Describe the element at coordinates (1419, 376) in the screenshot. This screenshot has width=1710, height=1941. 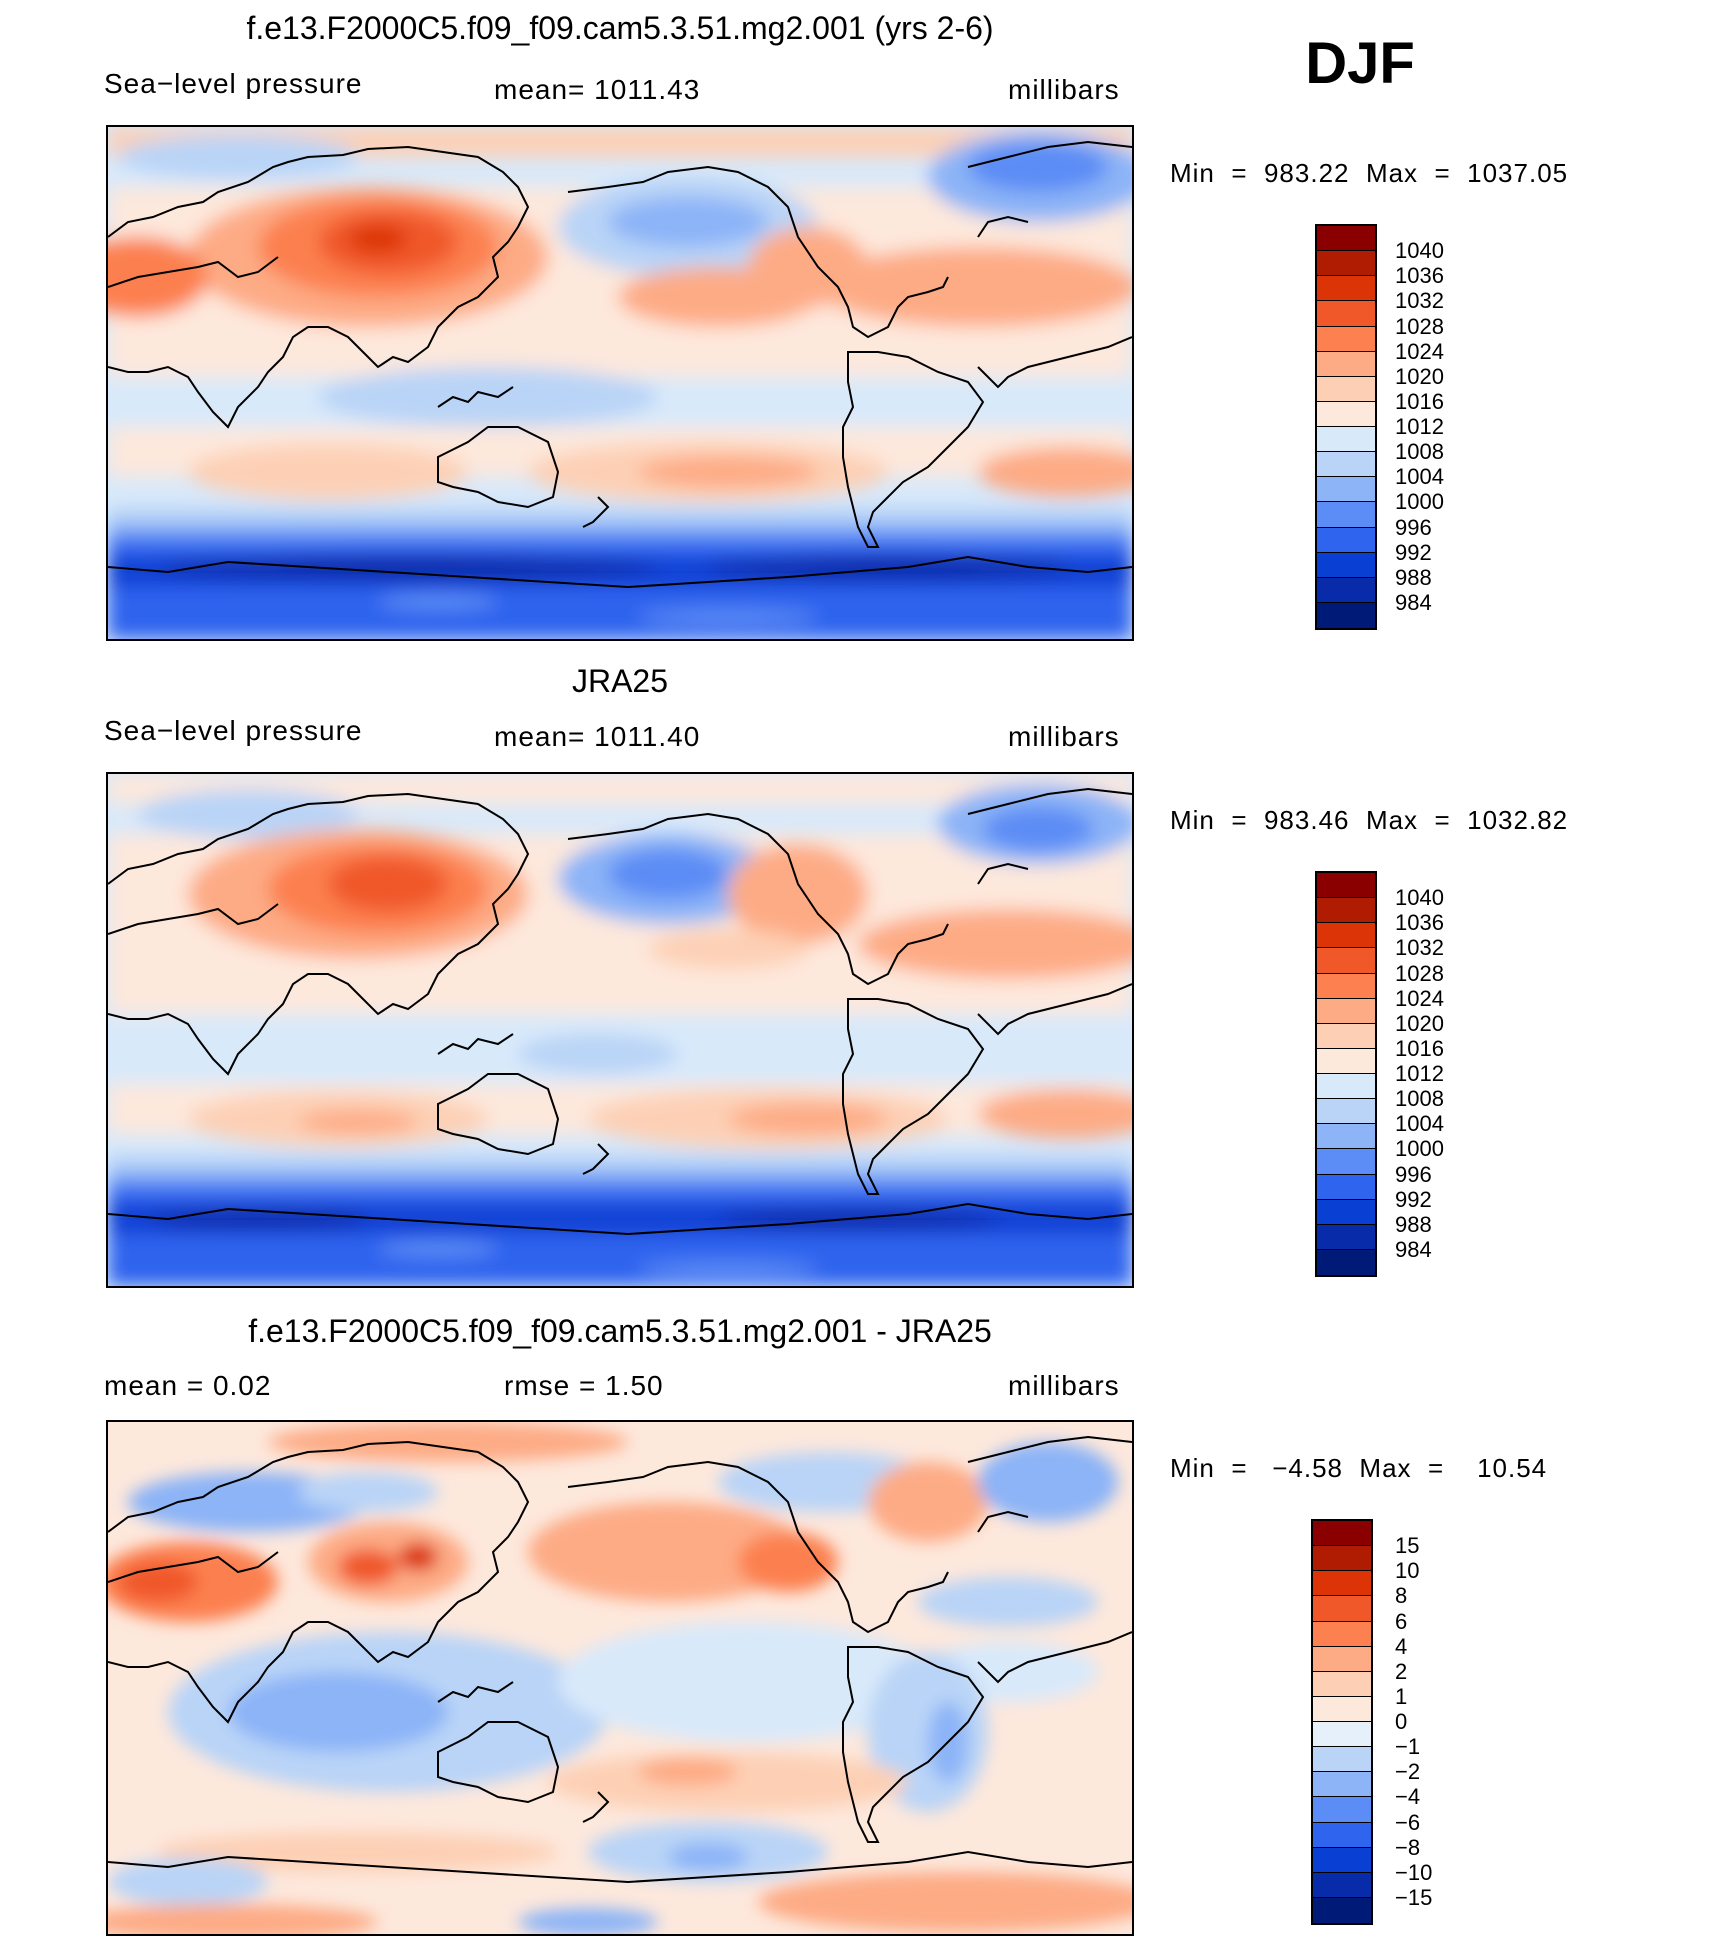
I see `colorbar-tick-label: 1020` at that location.